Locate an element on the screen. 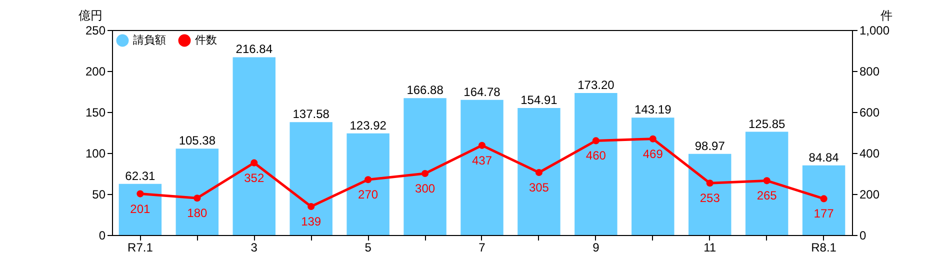  data-label: 137.58 is located at coordinates (311, 114).